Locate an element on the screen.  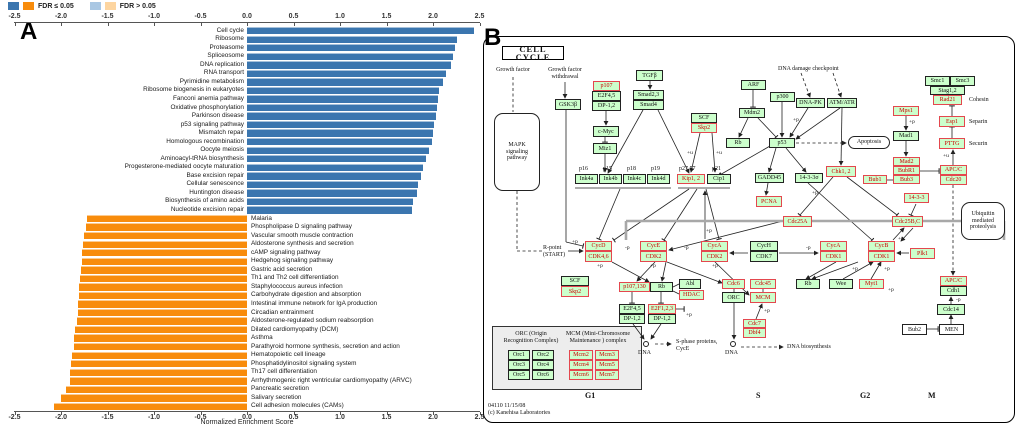
enrichment-bar-row: Phospholipase D signaling pathway is located at coordinates (241, 227).